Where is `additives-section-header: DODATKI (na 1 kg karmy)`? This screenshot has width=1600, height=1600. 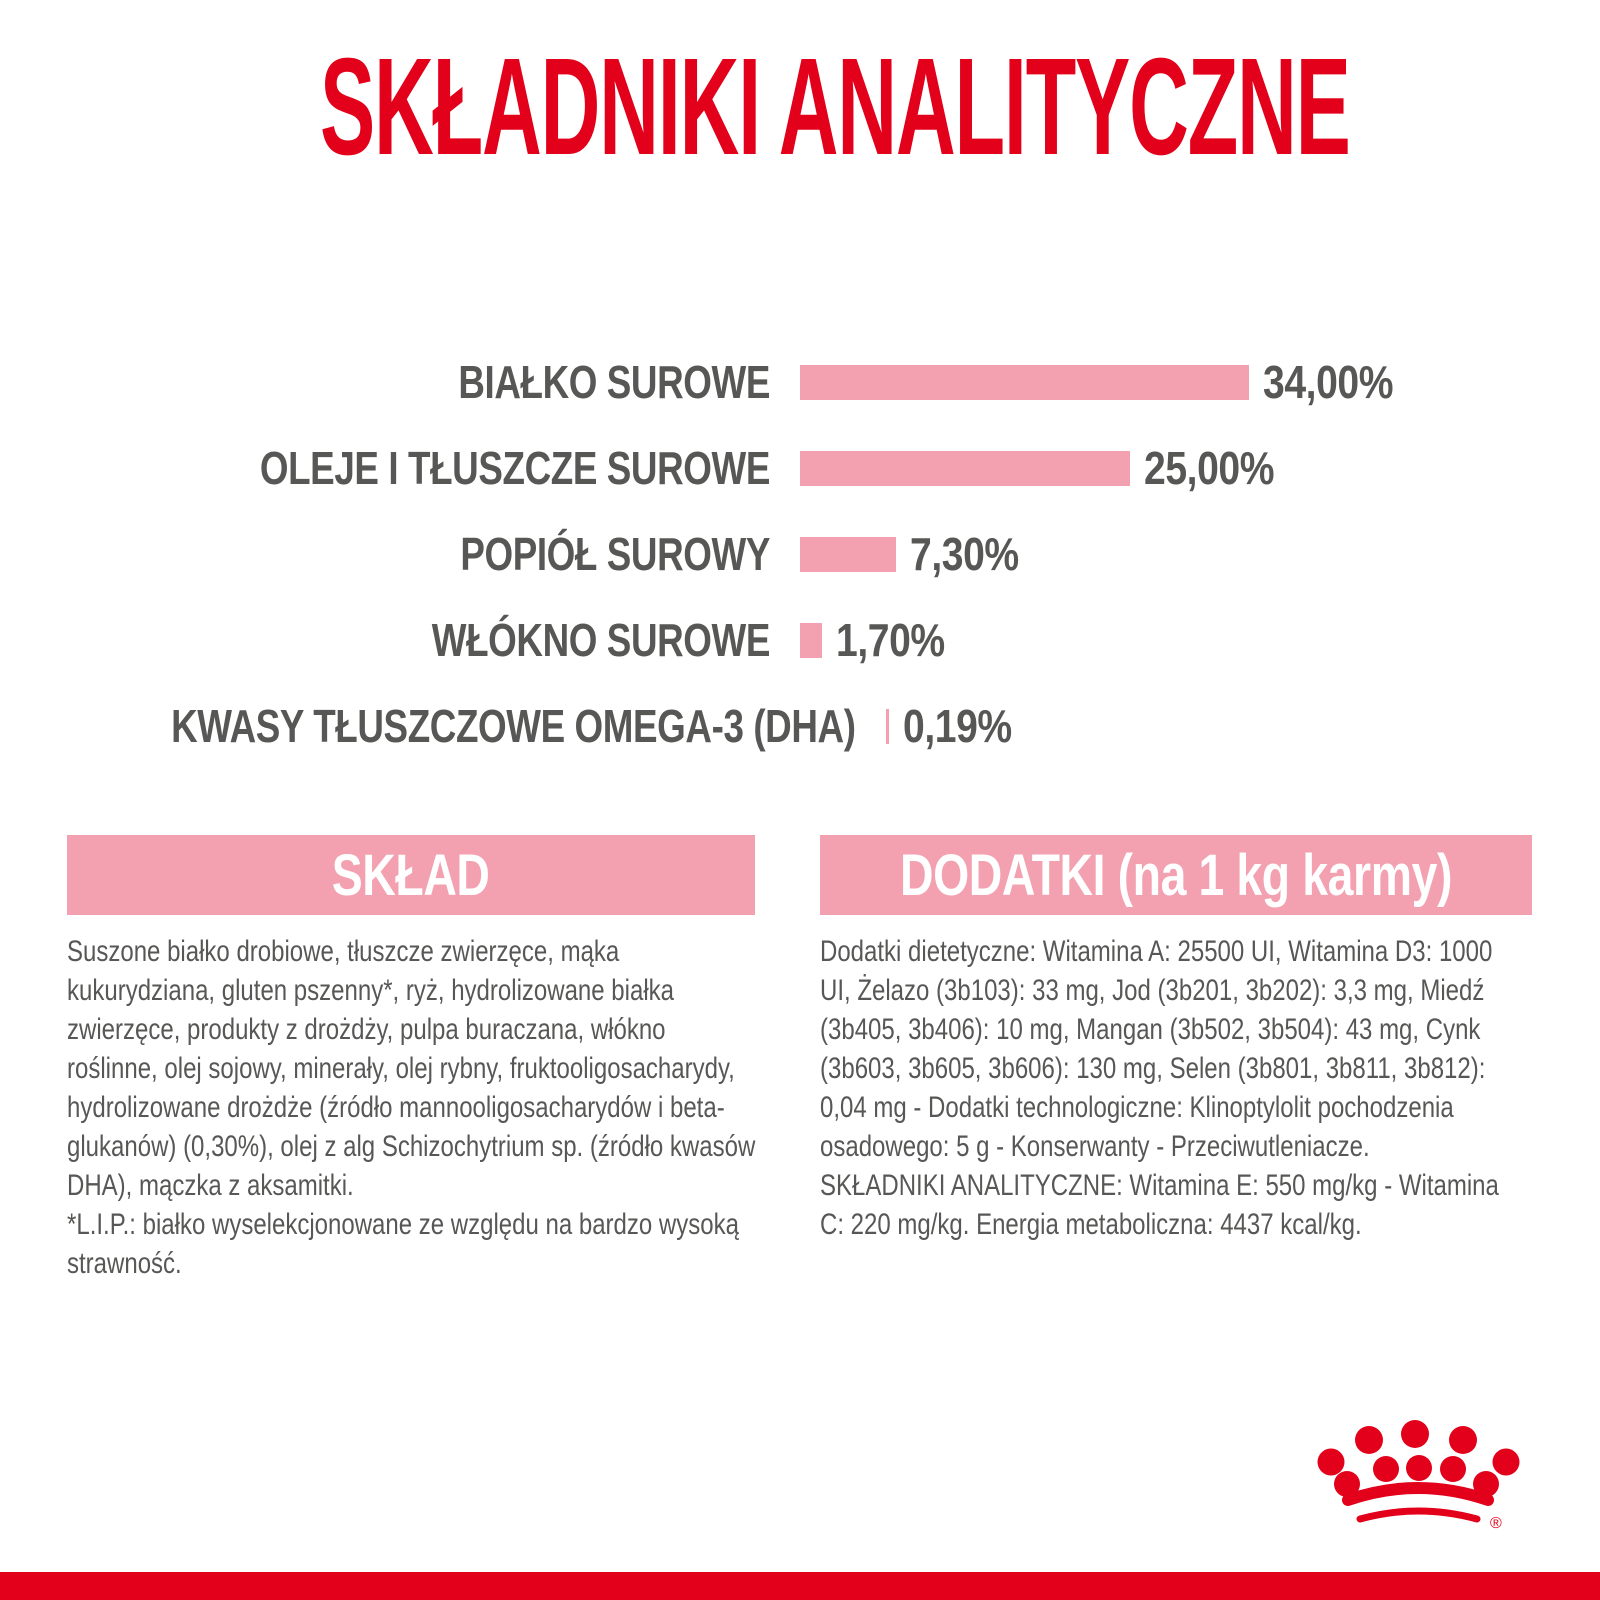
additives-section-header: DODATKI (na 1 kg karmy) is located at coordinates (1176, 875).